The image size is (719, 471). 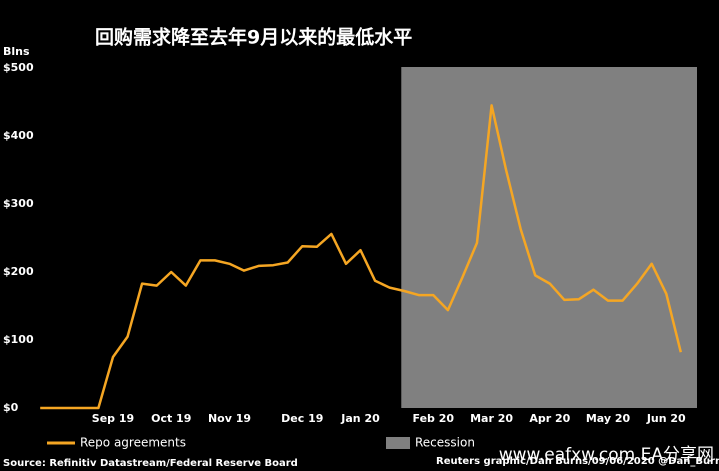 What do you see at coordinates (491, 418) in the screenshot?
I see `x-tick-label: Mar 20` at bounding box center [491, 418].